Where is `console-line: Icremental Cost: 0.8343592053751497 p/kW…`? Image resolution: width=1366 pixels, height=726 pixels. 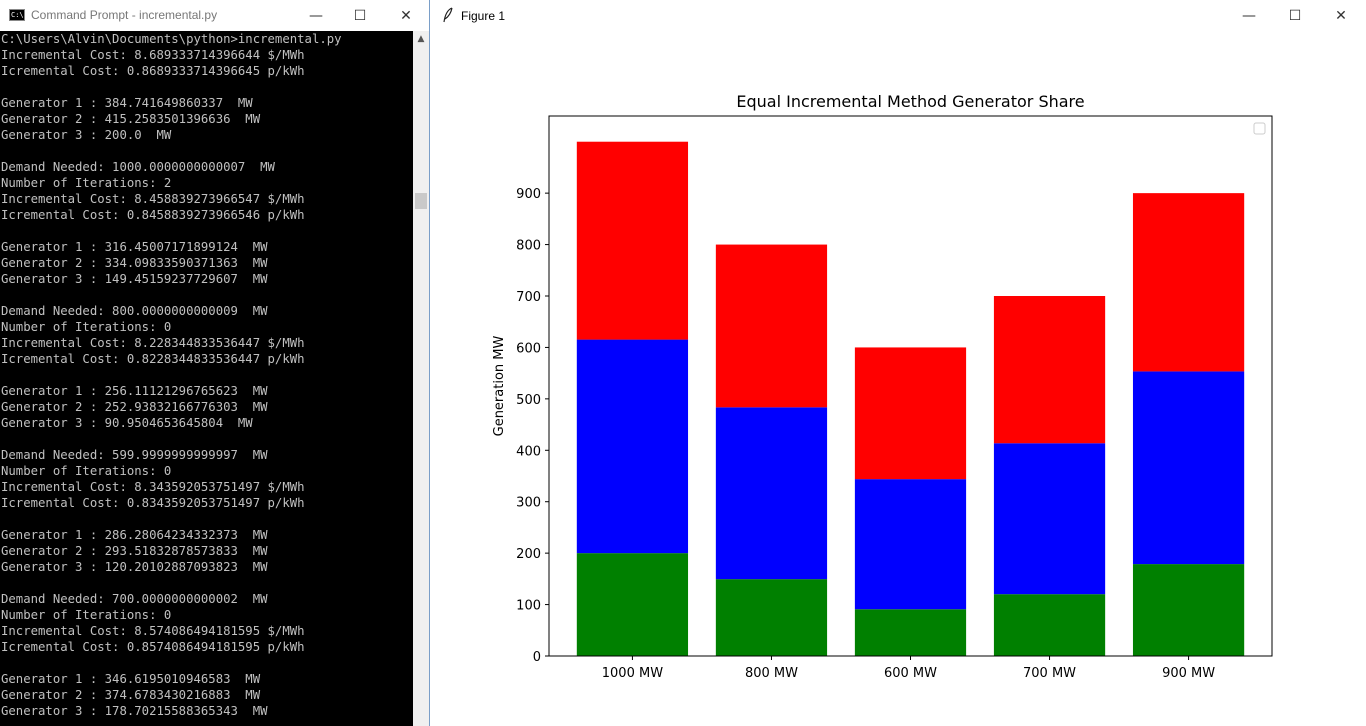
console-line: Icremental Cost: 0.8343592053751497 p/kW… is located at coordinates (153, 503).